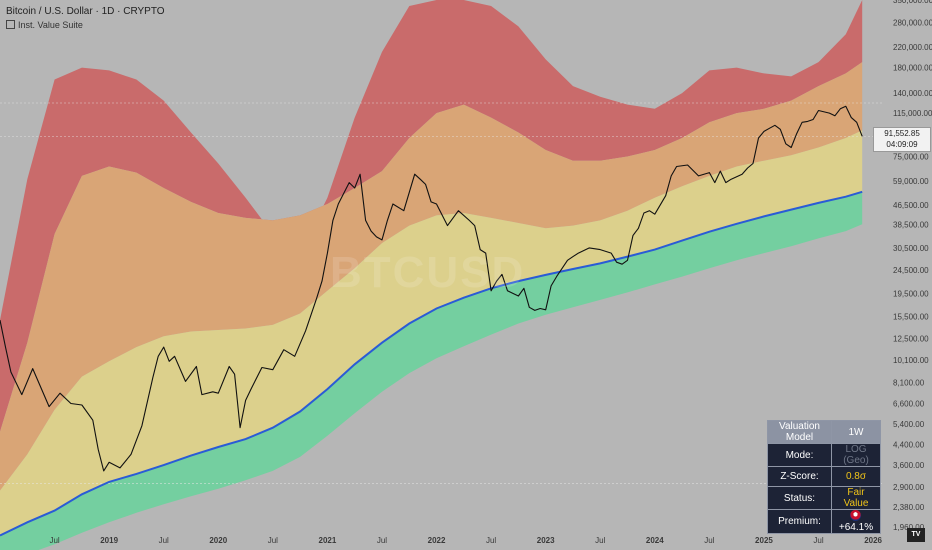 The width and height of the screenshot is (932, 550). Describe the element at coordinates (546, 540) in the screenshot. I see `x-tick-label: 2023` at that location.